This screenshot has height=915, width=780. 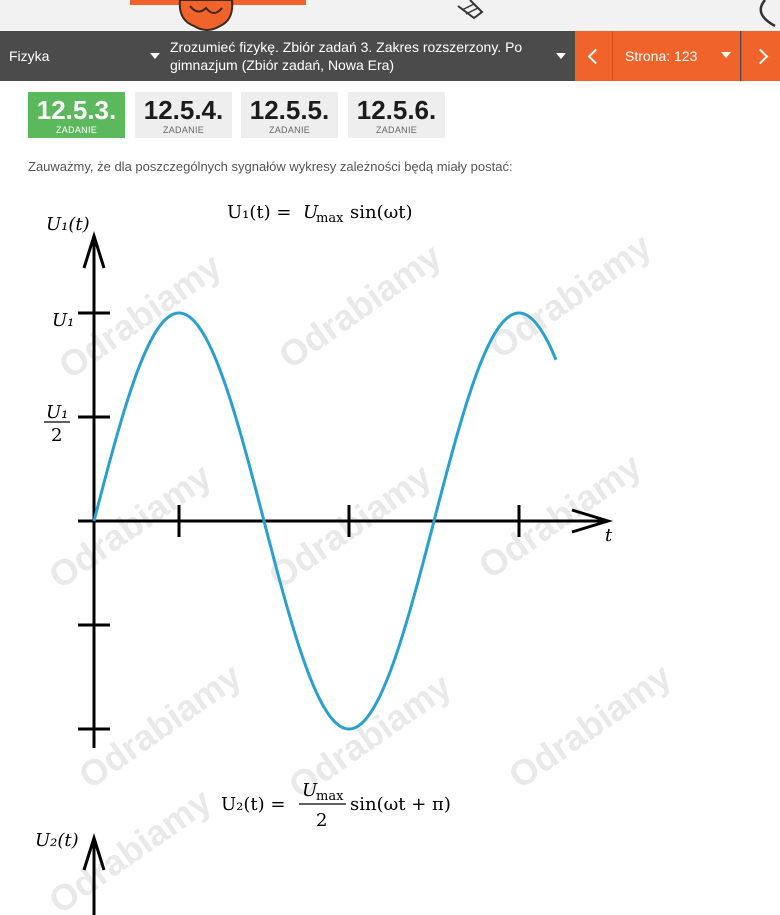 What do you see at coordinates (311, 212) in the screenshot?
I see `formula-1-U: U` at bounding box center [311, 212].